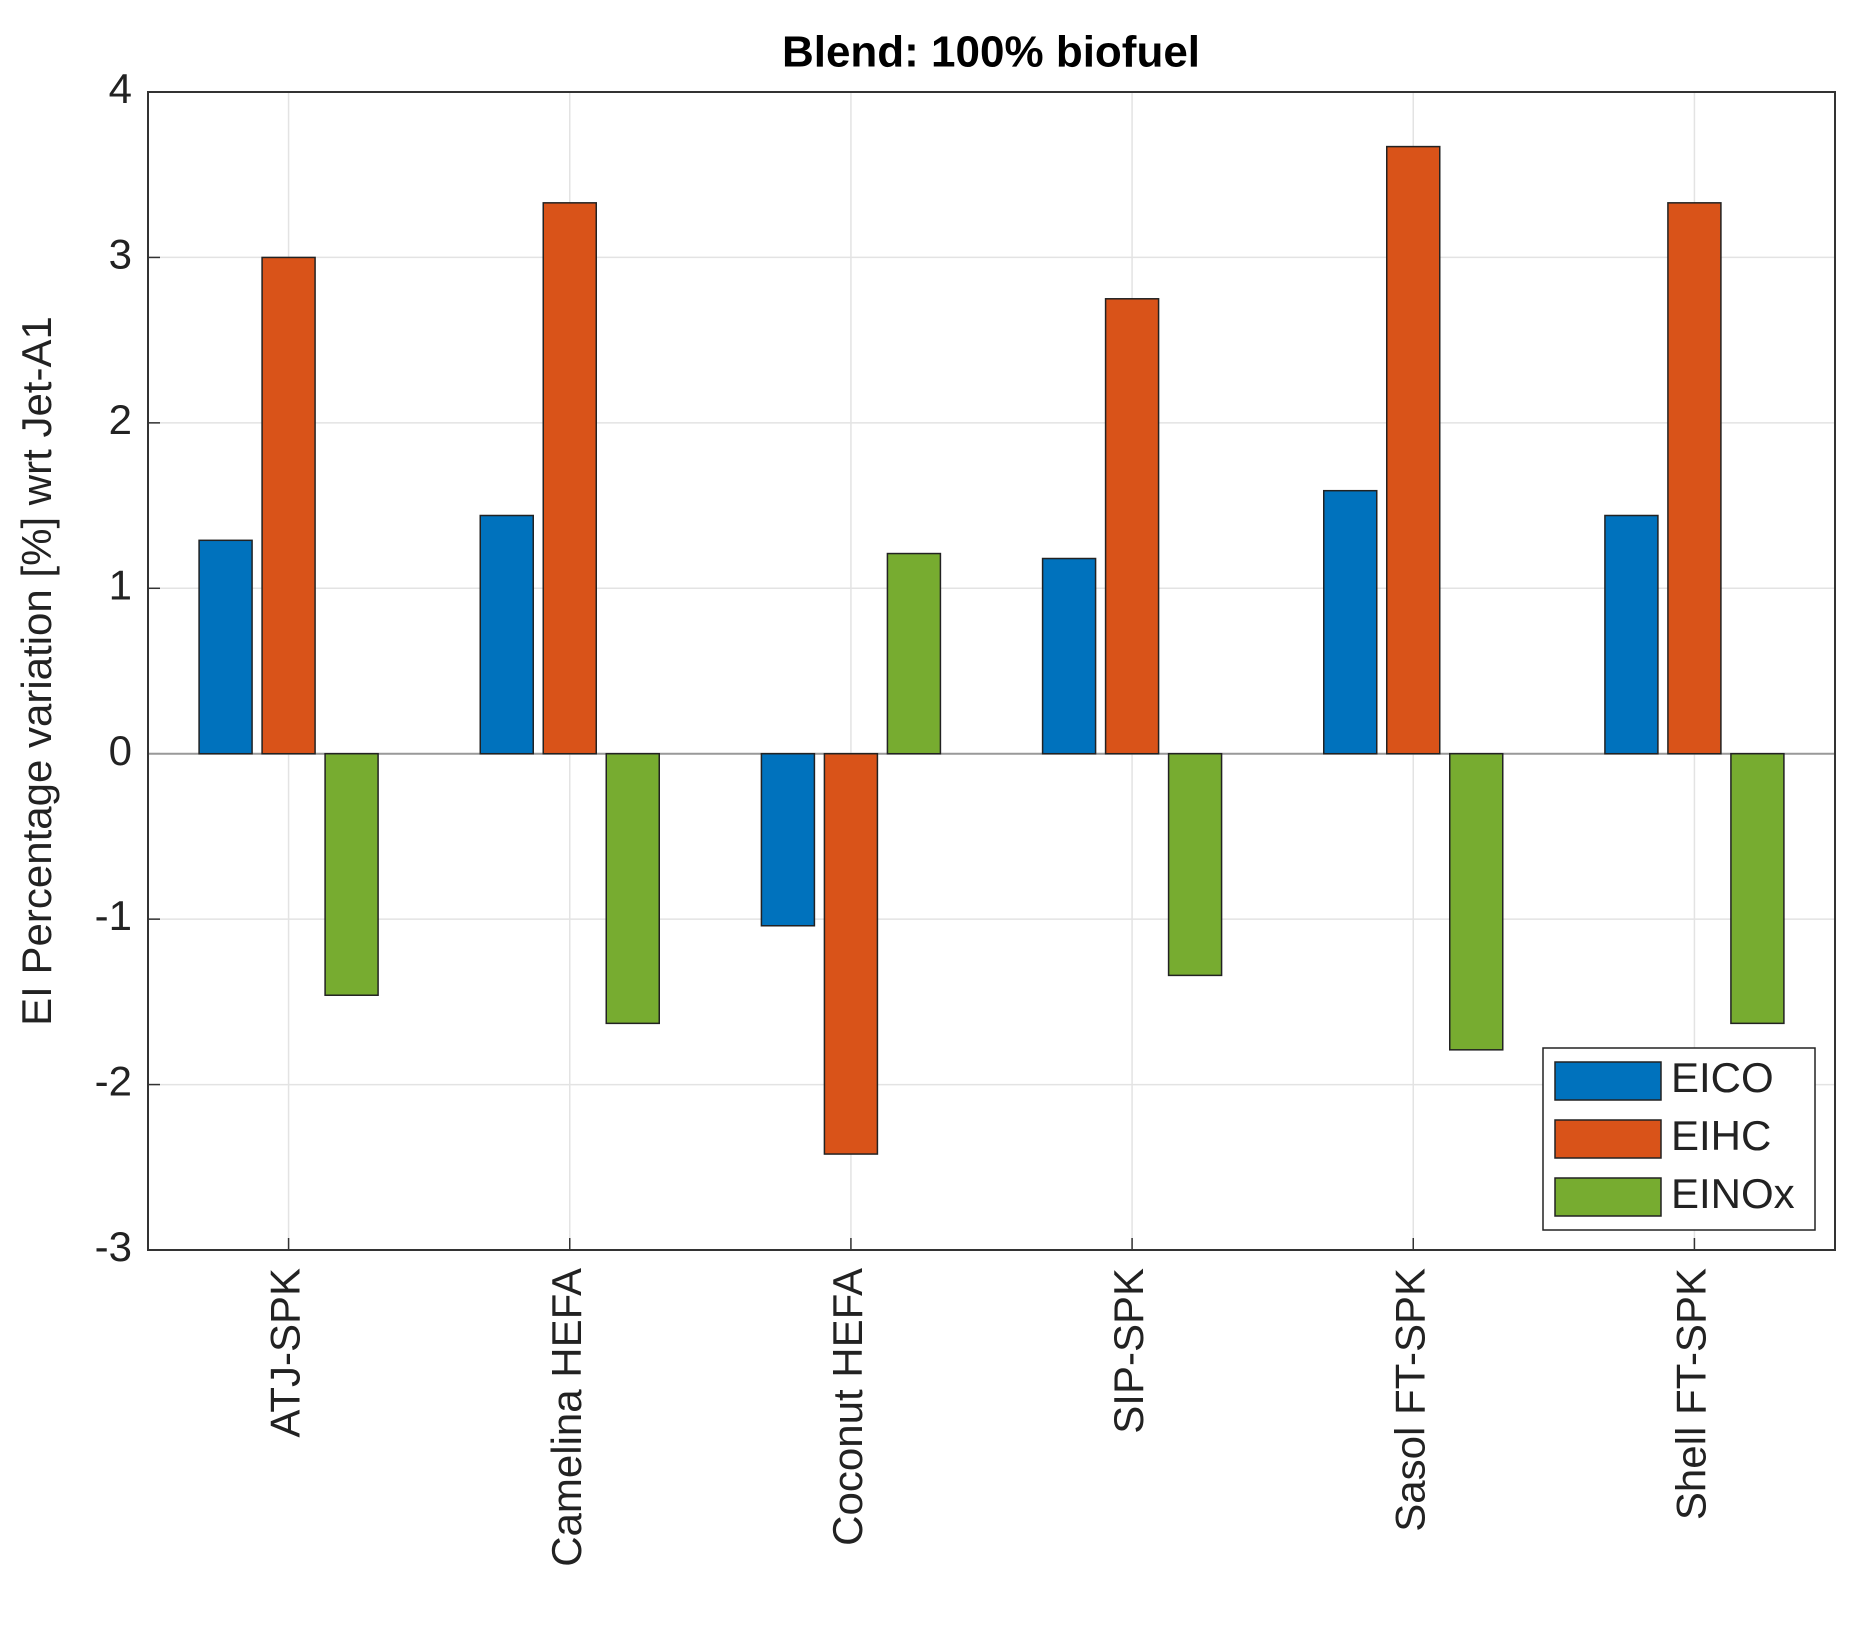 This screenshot has height=1633, width=1854. What do you see at coordinates (1128, 1351) in the screenshot?
I see `x-tick-label: SIP-SPK` at bounding box center [1128, 1351].